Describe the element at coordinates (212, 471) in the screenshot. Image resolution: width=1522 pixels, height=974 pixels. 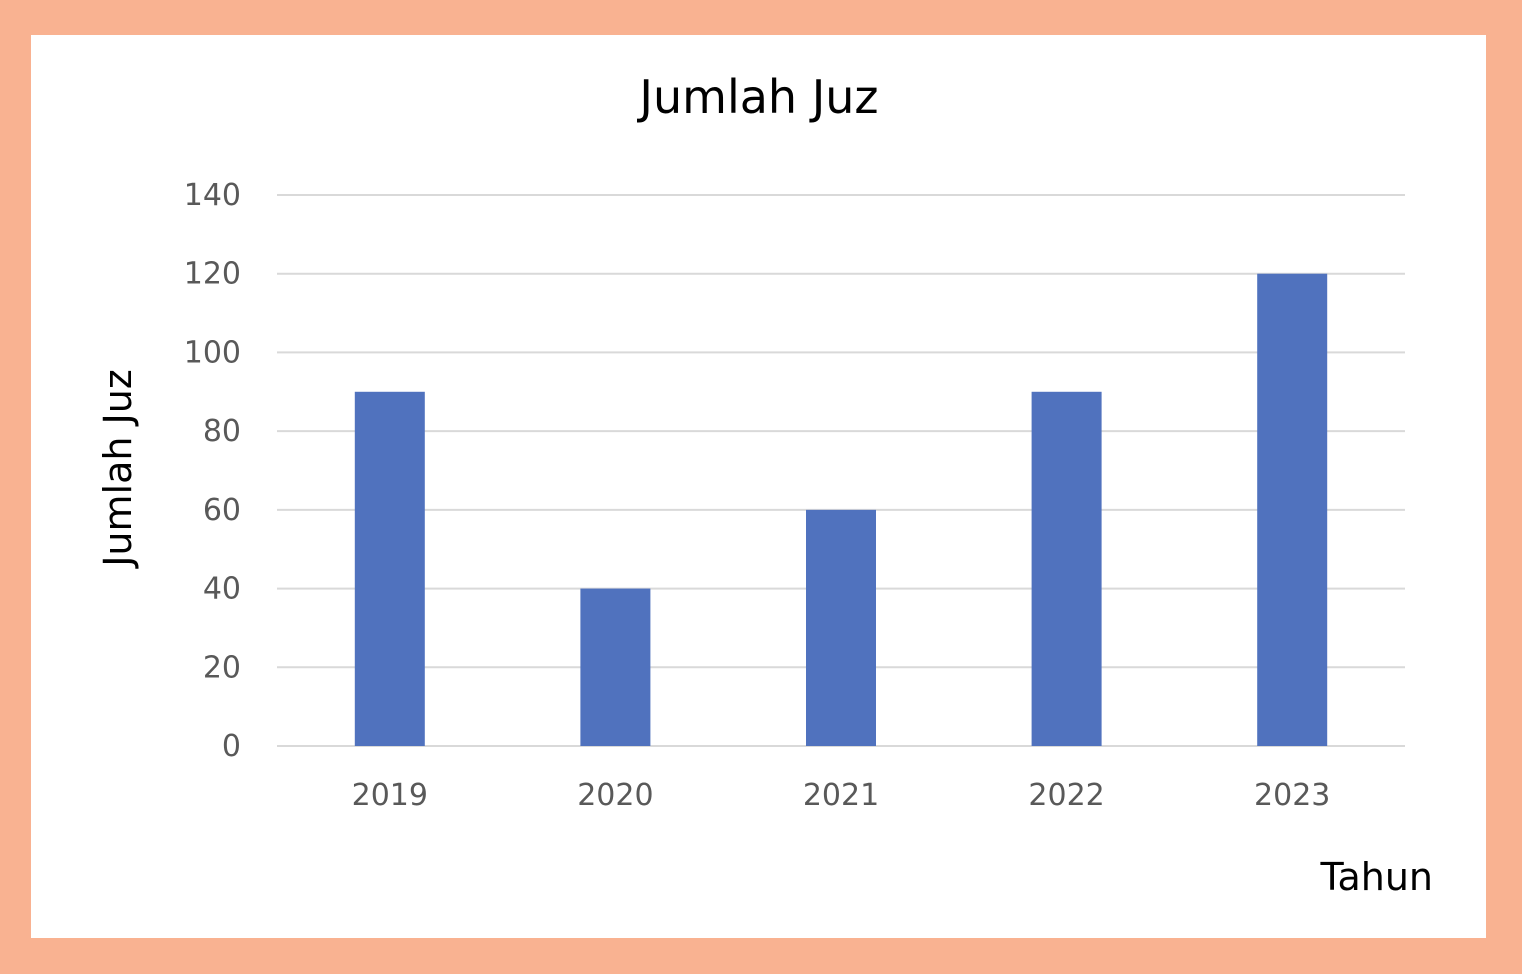
I see `y-tick-labels: 0 20 40 60 80 100 120 140` at that location.